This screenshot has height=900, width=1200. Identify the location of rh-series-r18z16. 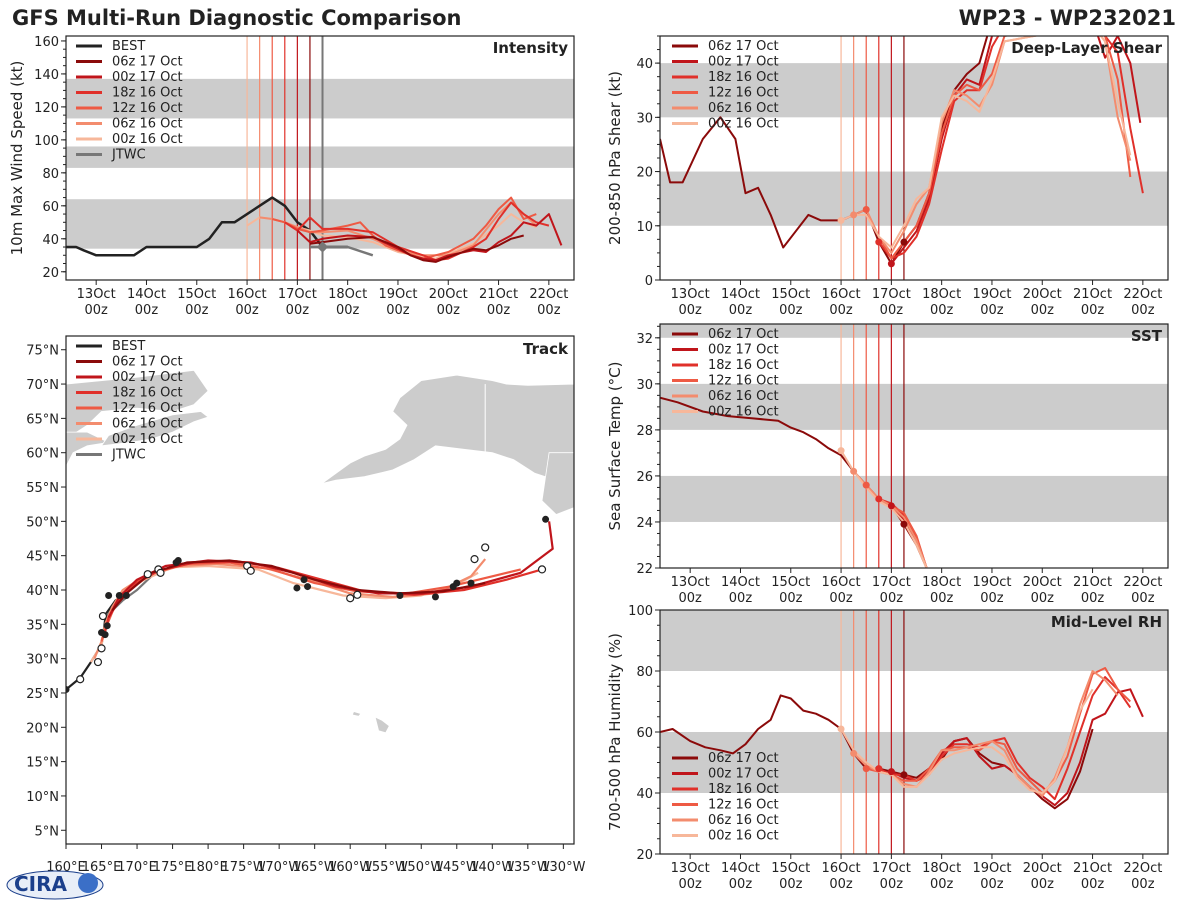
(1005, 738).